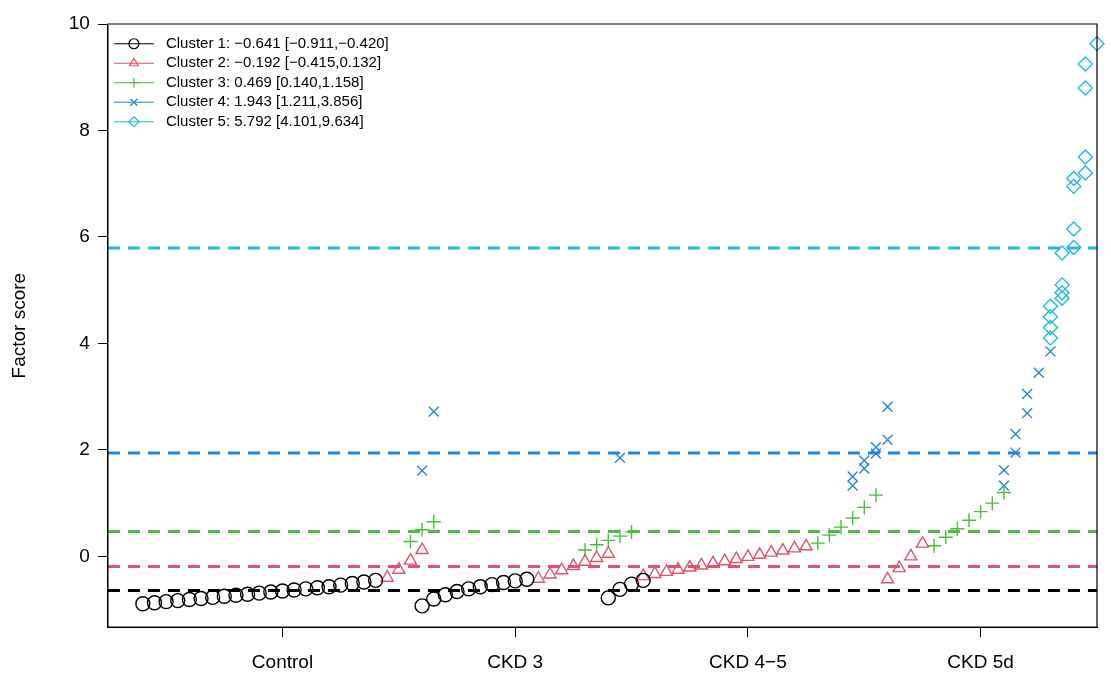 This screenshot has height=692, width=1111. What do you see at coordinates (980, 661) in the screenshot?
I see `x-tick-label: CKD 5d` at bounding box center [980, 661].